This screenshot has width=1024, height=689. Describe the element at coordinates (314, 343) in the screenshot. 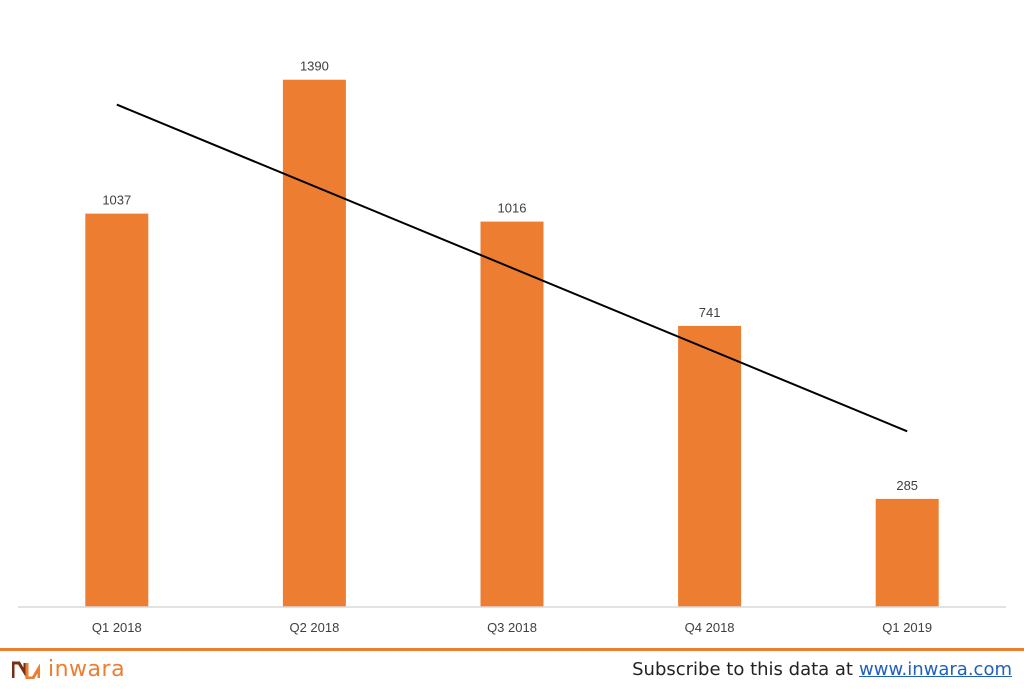

I see `bar-q2-2018` at that location.